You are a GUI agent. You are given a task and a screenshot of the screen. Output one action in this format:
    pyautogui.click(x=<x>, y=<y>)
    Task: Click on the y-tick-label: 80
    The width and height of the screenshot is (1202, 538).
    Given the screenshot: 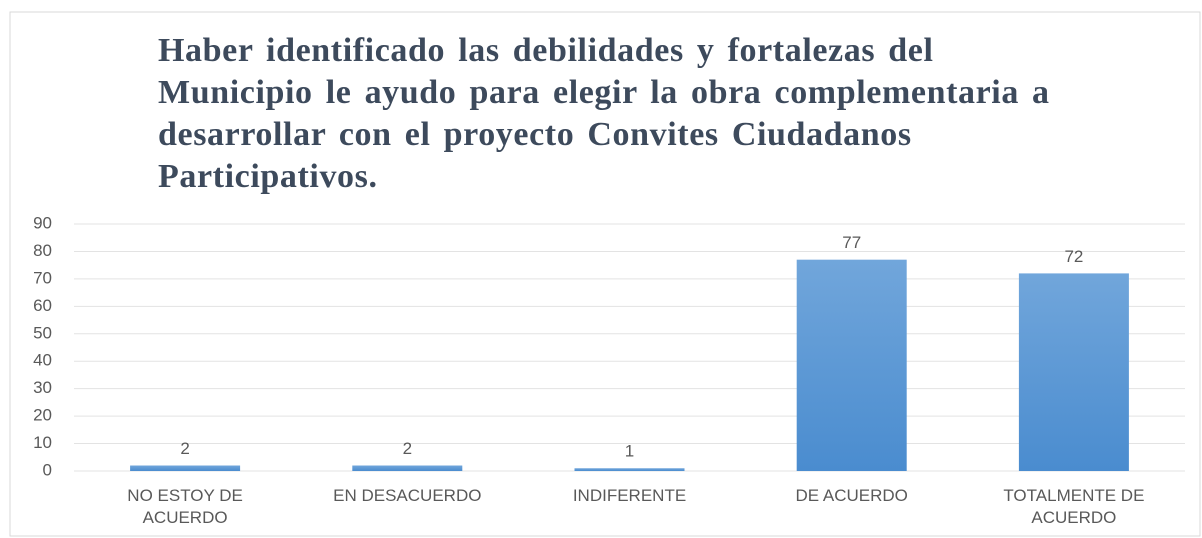 What is the action you would take?
    pyautogui.click(x=42, y=250)
    